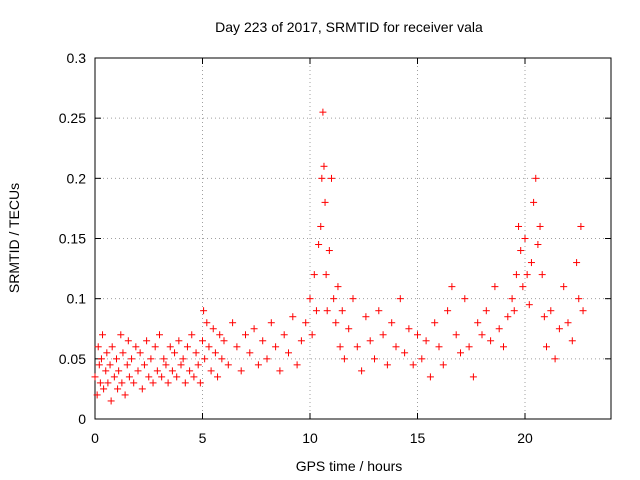 This screenshot has width=640, height=480. Describe the element at coordinates (525, 438) in the screenshot. I see `x-tick-label: 20` at that location.